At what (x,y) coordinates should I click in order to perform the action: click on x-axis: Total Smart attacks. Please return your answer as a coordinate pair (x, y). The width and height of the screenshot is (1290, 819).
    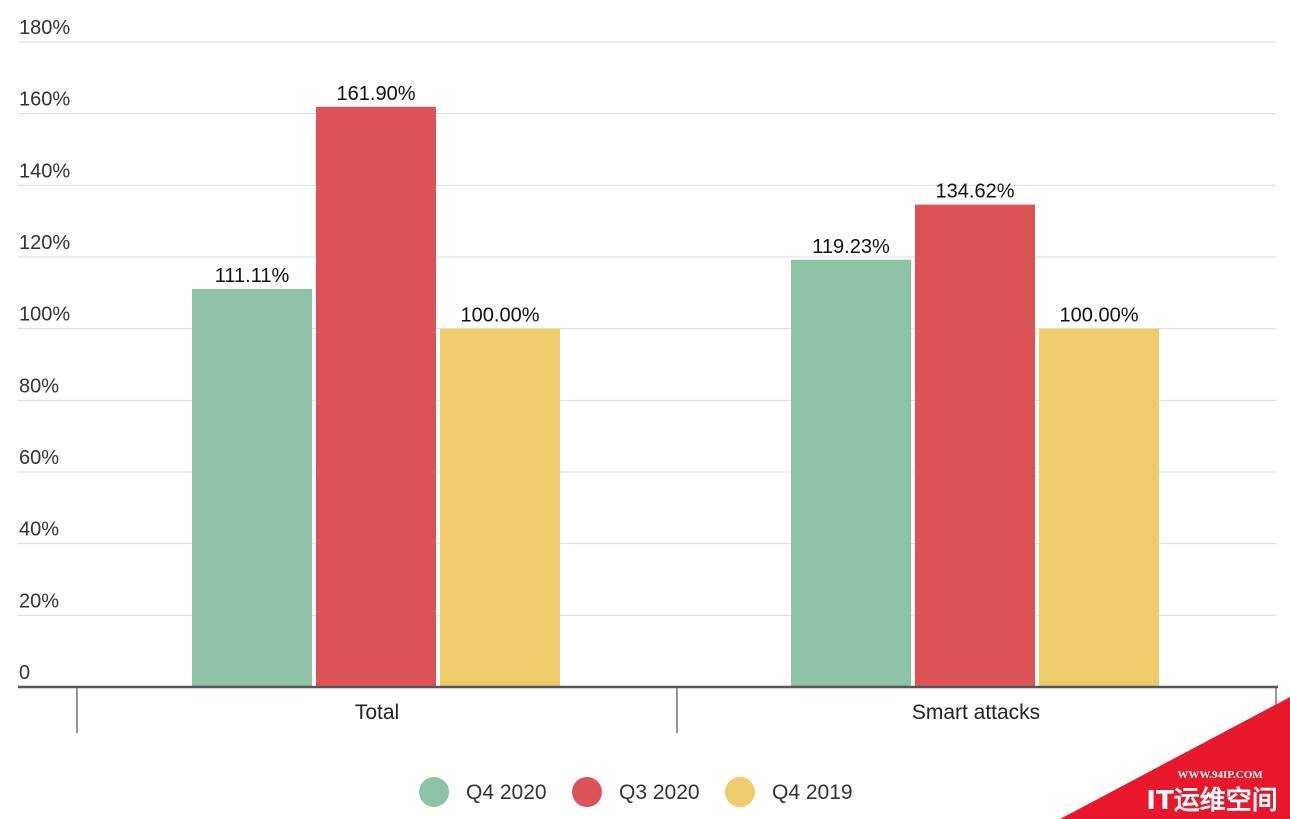
    Looking at the image, I should click on (648, 709).